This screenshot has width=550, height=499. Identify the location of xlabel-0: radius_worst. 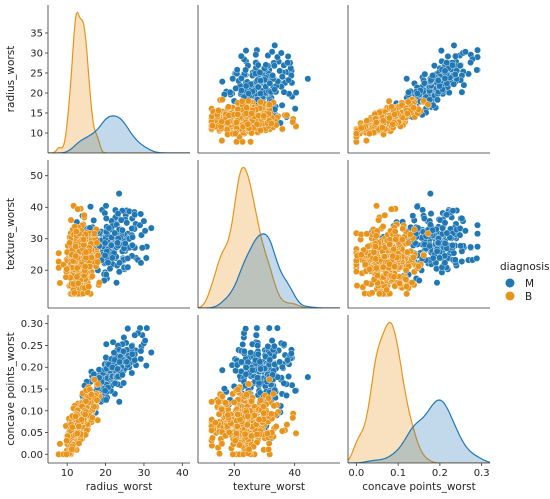
(119, 487).